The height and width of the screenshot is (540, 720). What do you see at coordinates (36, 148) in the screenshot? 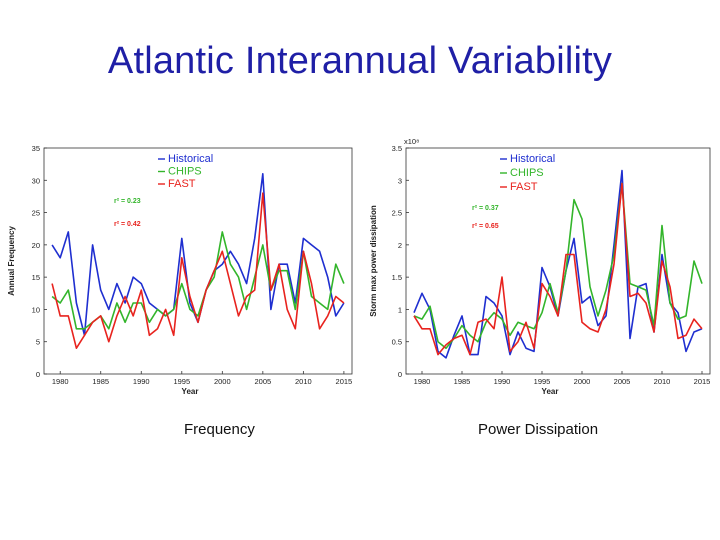
I see `y-tick-label: 35` at bounding box center [36, 148].